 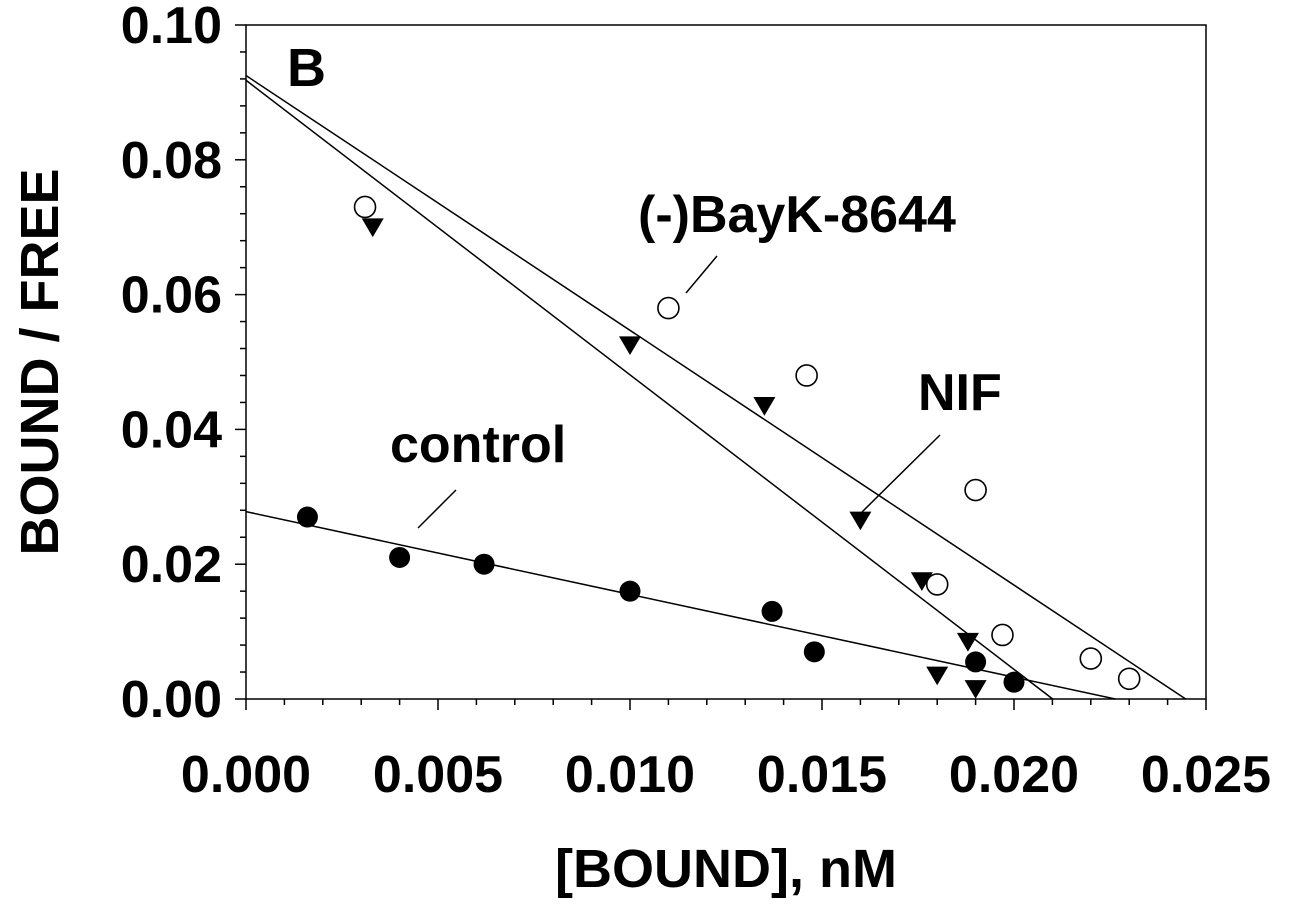 I want to click on y-tick-label: 0.10, so click(x=171, y=27).